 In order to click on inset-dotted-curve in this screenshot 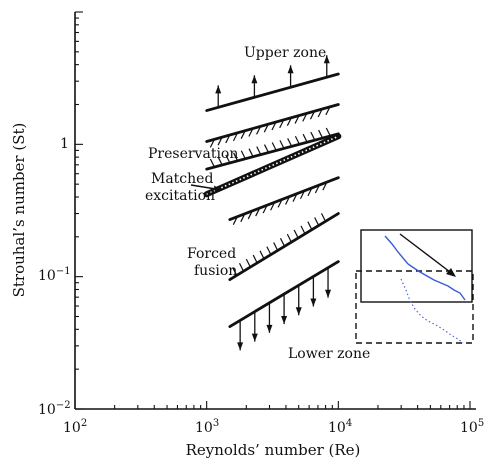, I will do `click(432, 311)`.